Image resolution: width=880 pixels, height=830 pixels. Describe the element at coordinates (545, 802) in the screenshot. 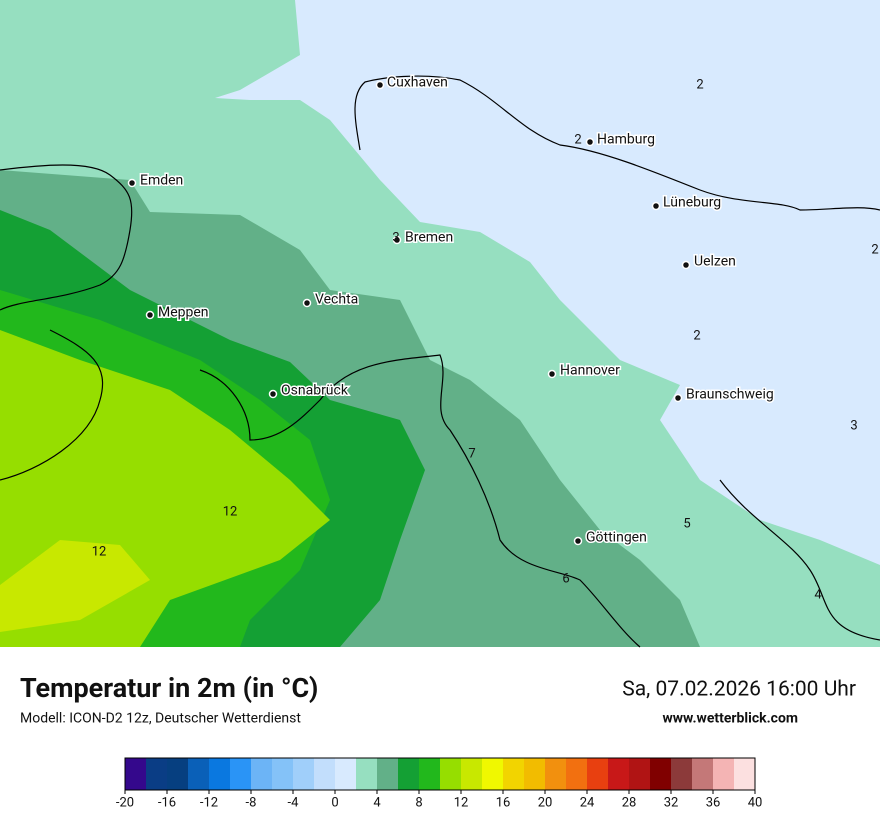

I see `colorbar-tick-label: 20` at that location.